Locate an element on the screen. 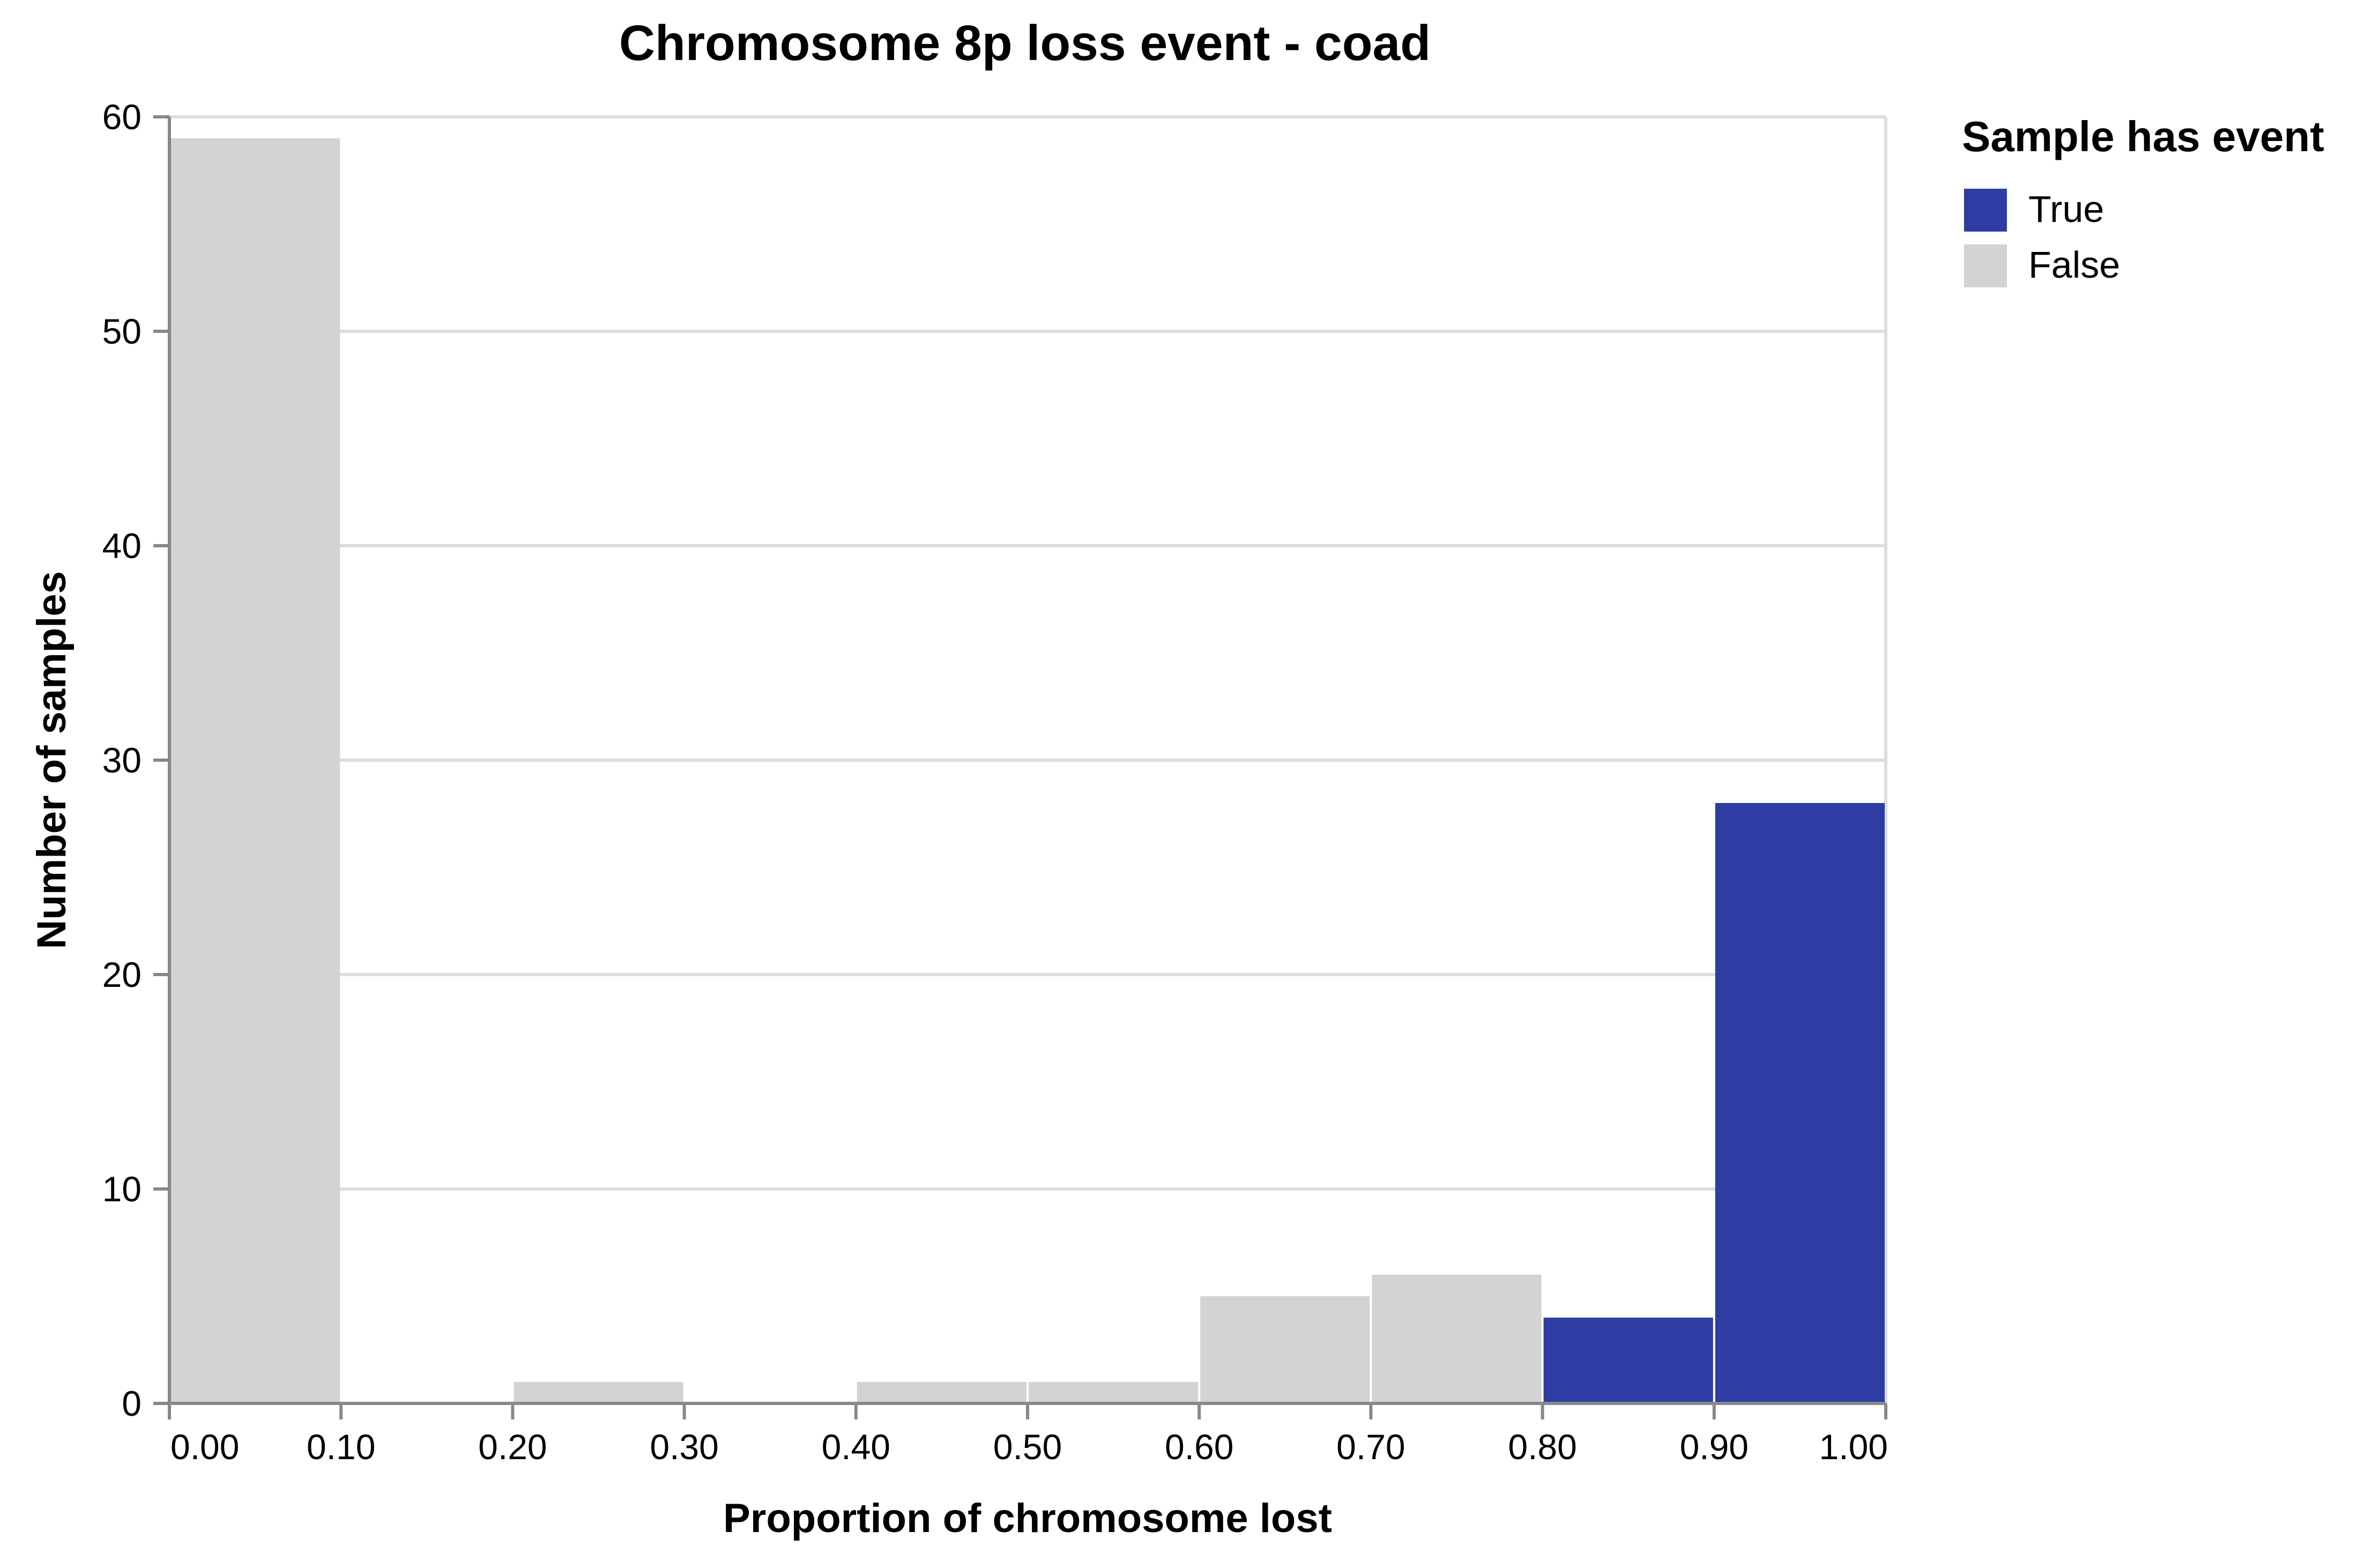  chart-title: Chromosome 8p loss event - coad is located at coordinates (1025, 43).